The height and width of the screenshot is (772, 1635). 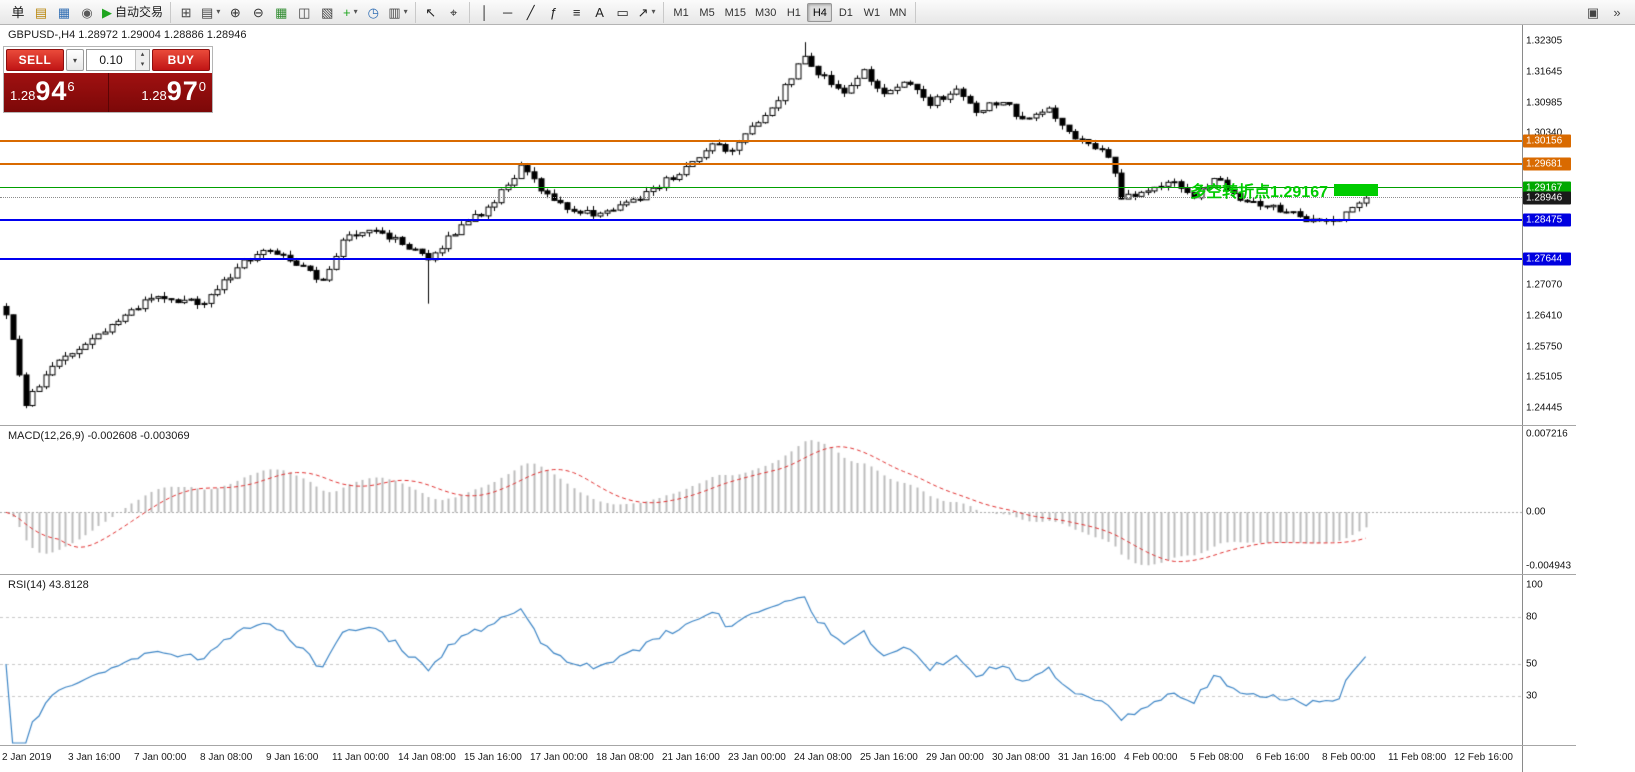 I want to click on price-axis-label: 1.25750, so click(x=1544, y=347).